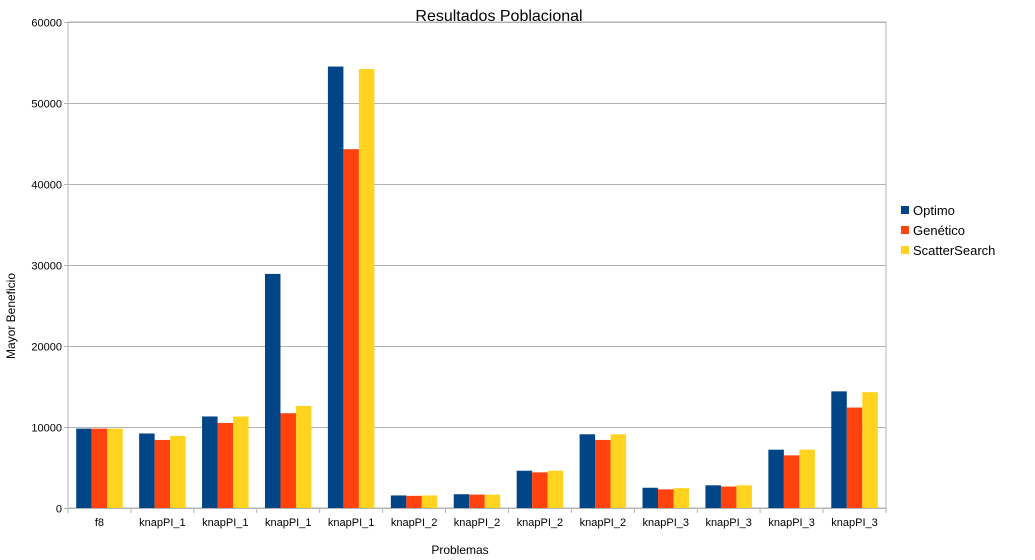 This screenshot has height=560, width=1035. Describe the element at coordinates (498, 16) in the screenshot. I see `chart-title: Resultados Poblacional` at that location.